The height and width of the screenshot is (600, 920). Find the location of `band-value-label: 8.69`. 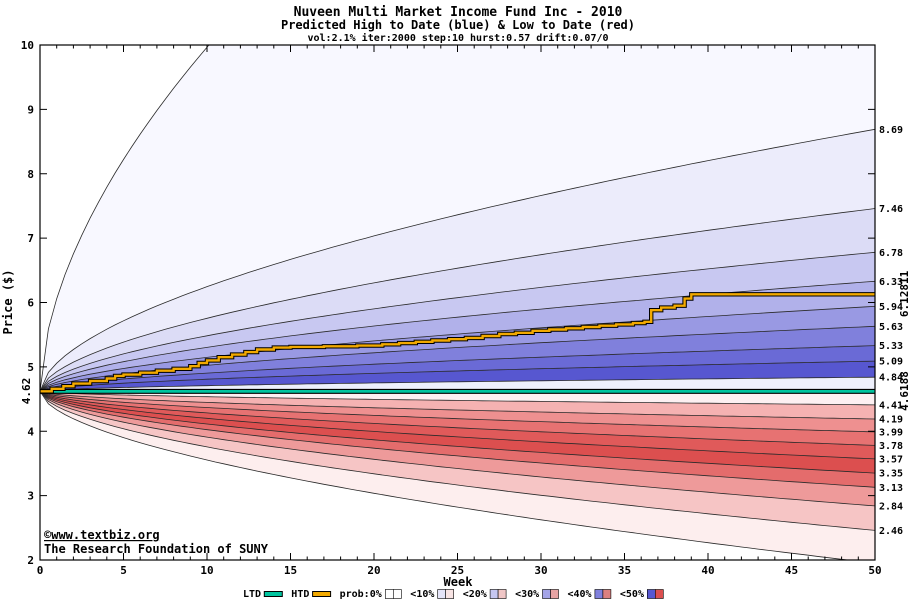

band-value-label: 8.69 is located at coordinates (891, 130).